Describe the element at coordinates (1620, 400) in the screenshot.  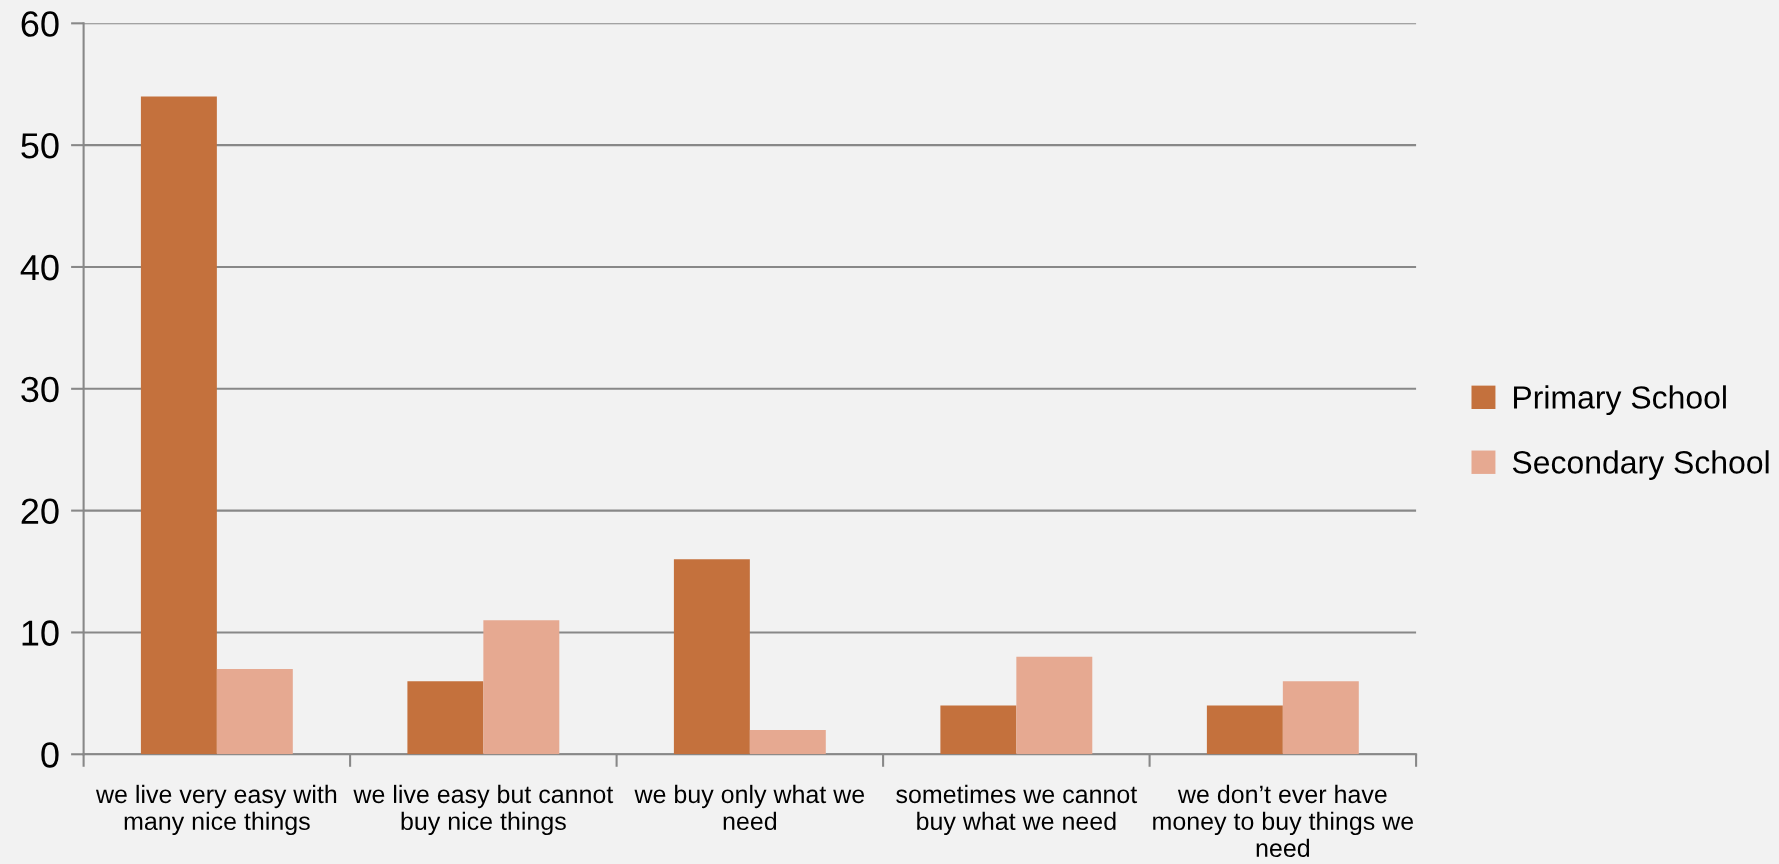
I see `legend-label: Primary School` at that location.